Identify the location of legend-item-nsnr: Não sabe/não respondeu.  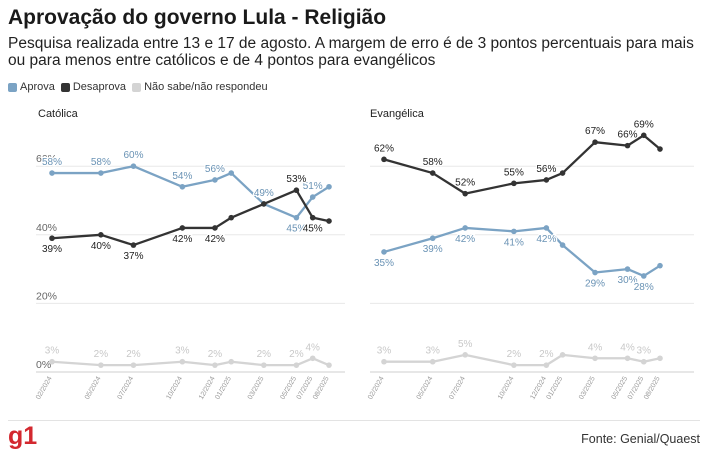
(200, 87).